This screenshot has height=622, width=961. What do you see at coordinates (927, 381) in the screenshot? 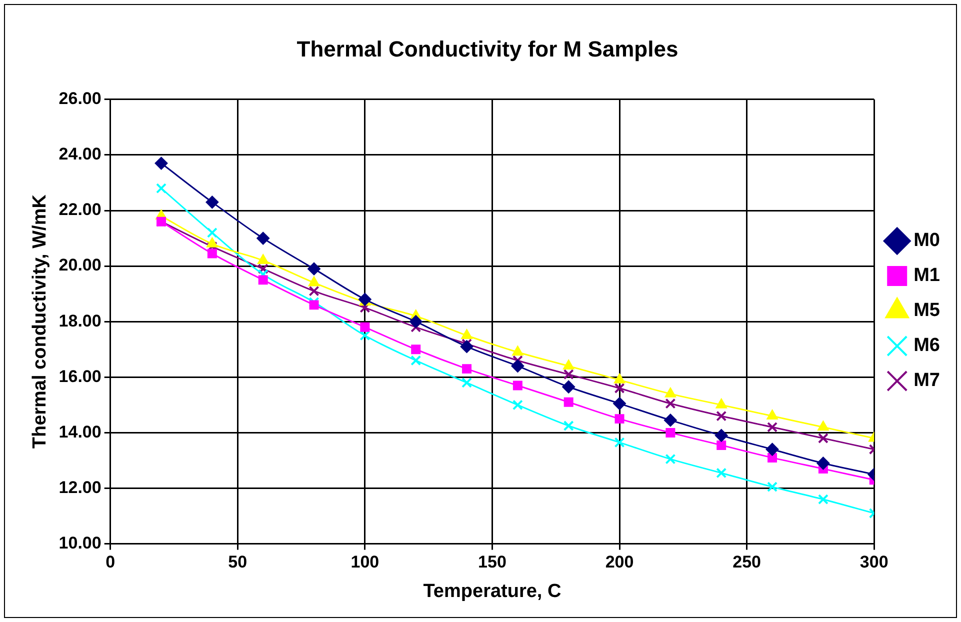
I see `legend-label: M7` at bounding box center [927, 381].